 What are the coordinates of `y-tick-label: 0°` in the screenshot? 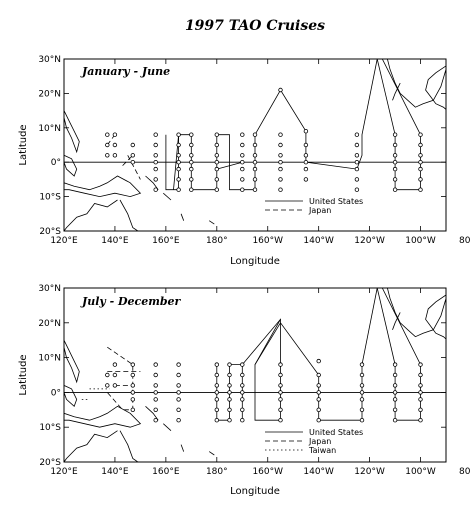 It's located at (56, 163).